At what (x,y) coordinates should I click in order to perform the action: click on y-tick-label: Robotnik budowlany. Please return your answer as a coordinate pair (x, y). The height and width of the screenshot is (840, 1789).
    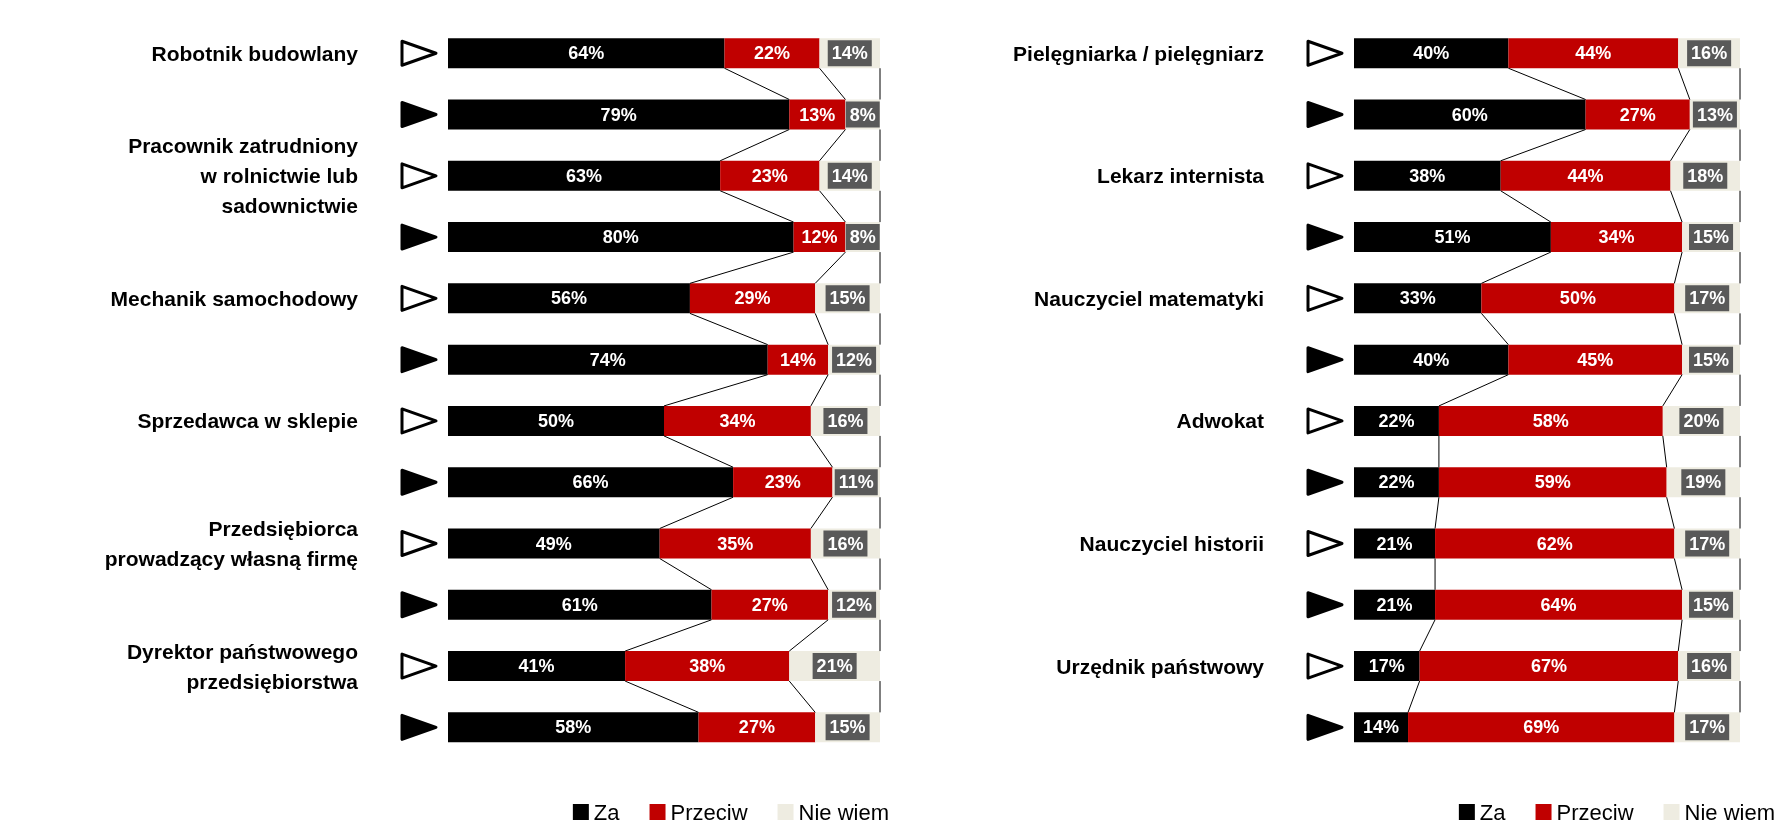
    Looking at the image, I should click on (255, 53).